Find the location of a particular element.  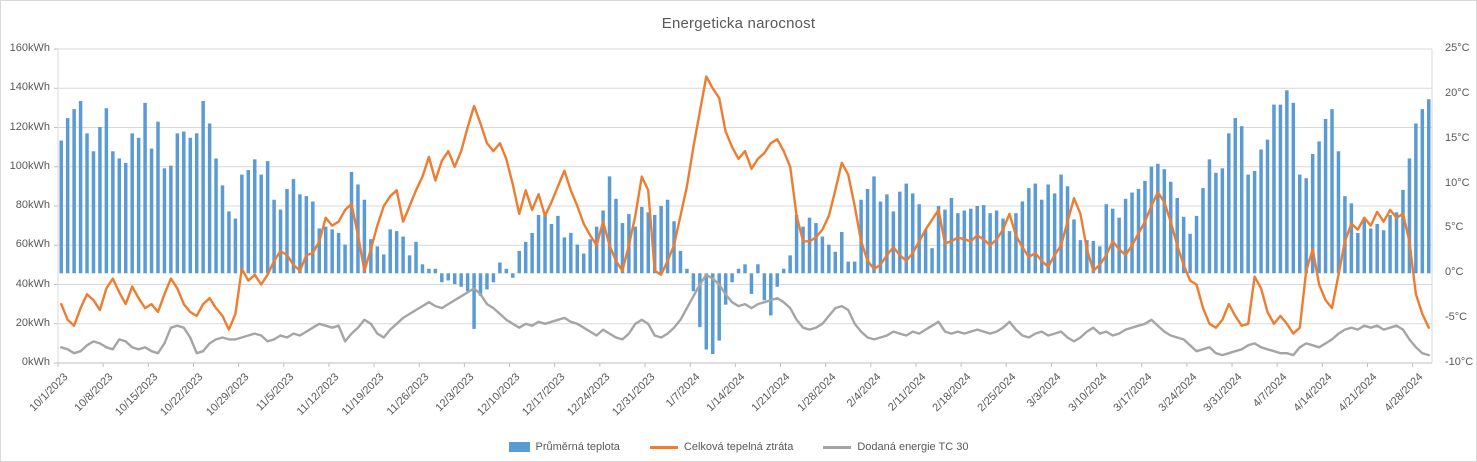

legend-label-heat-loss: Celková tepelná ztráta is located at coordinates (738, 447).